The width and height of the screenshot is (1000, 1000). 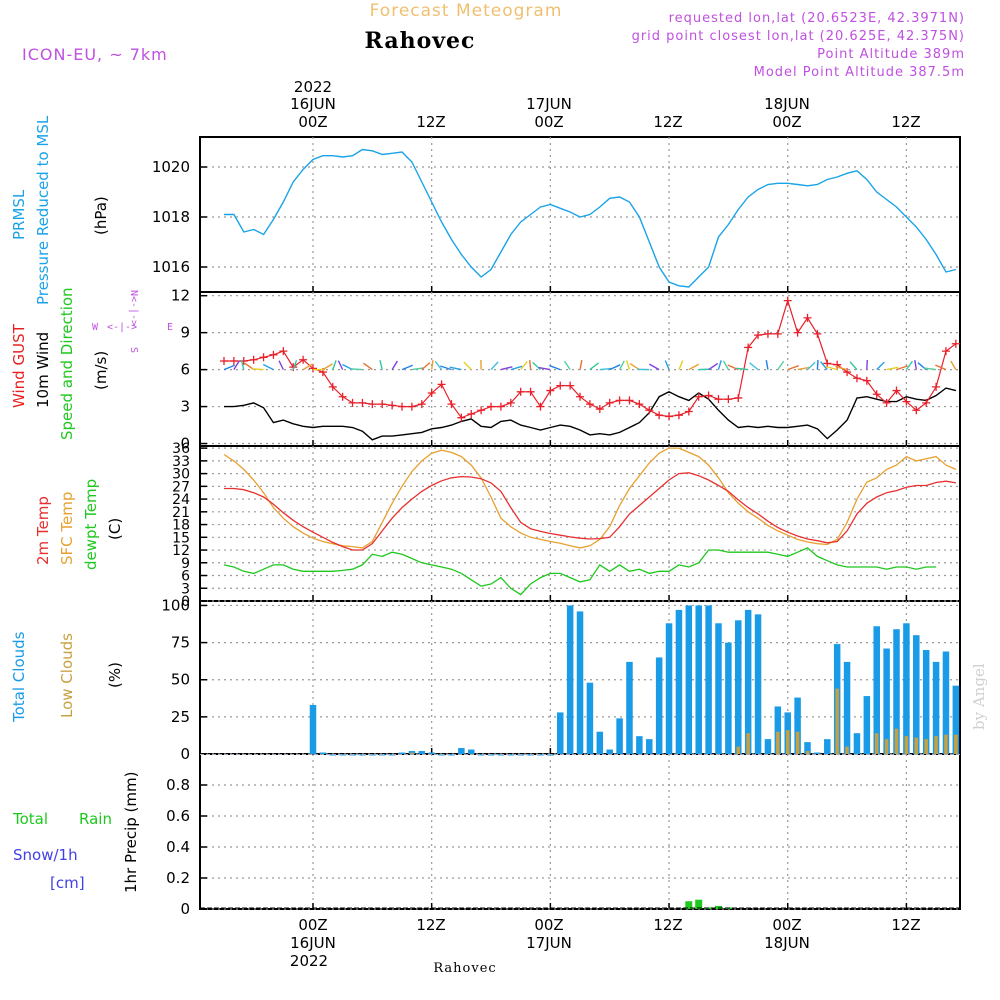 What do you see at coordinates (181, 487) in the screenshot?
I see `y-tick-label: 27` at bounding box center [181, 487].